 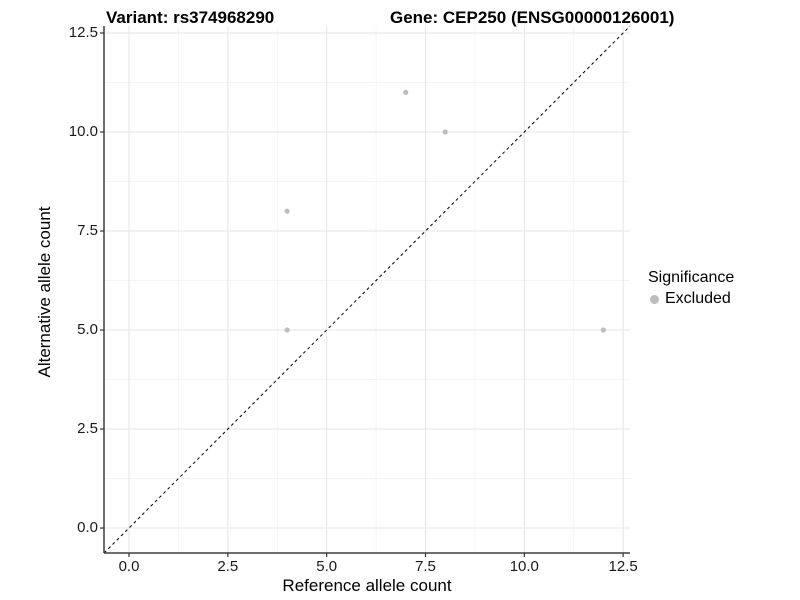 I want to click on x-axis-title: Reference allele count, so click(x=367, y=585).